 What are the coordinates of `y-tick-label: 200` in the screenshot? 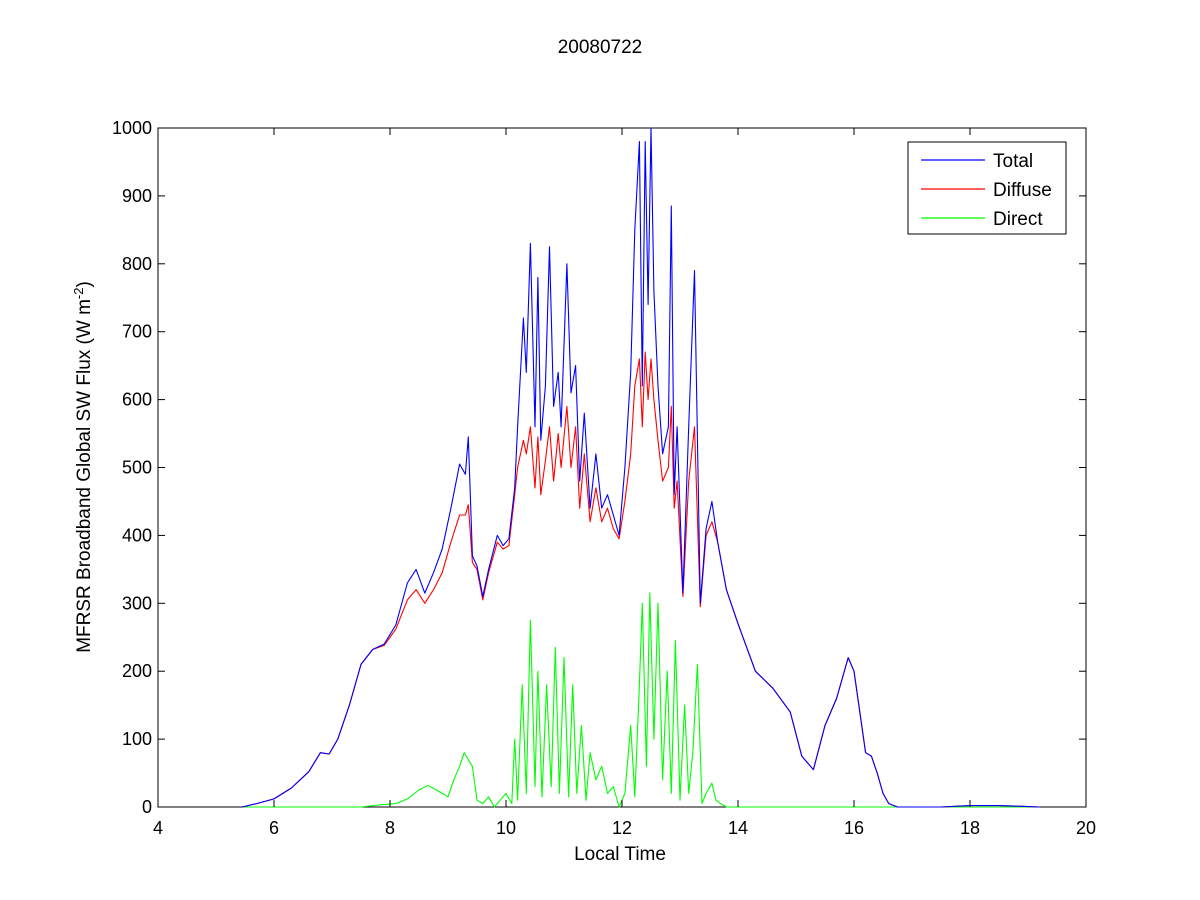 It's located at (137, 671).